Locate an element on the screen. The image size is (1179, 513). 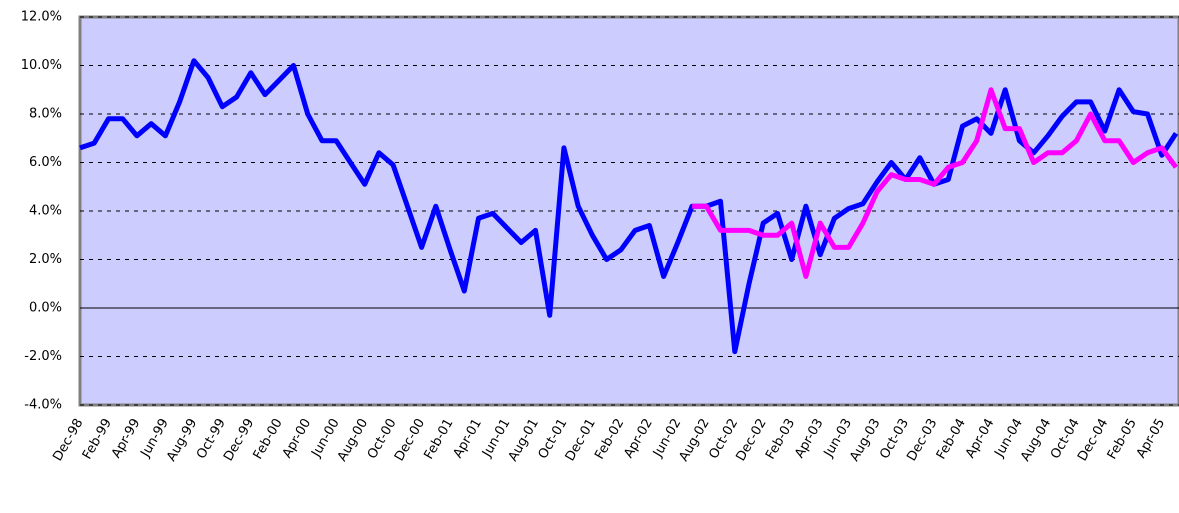
y-tick-label: 12.0% is located at coordinates (41, 17).